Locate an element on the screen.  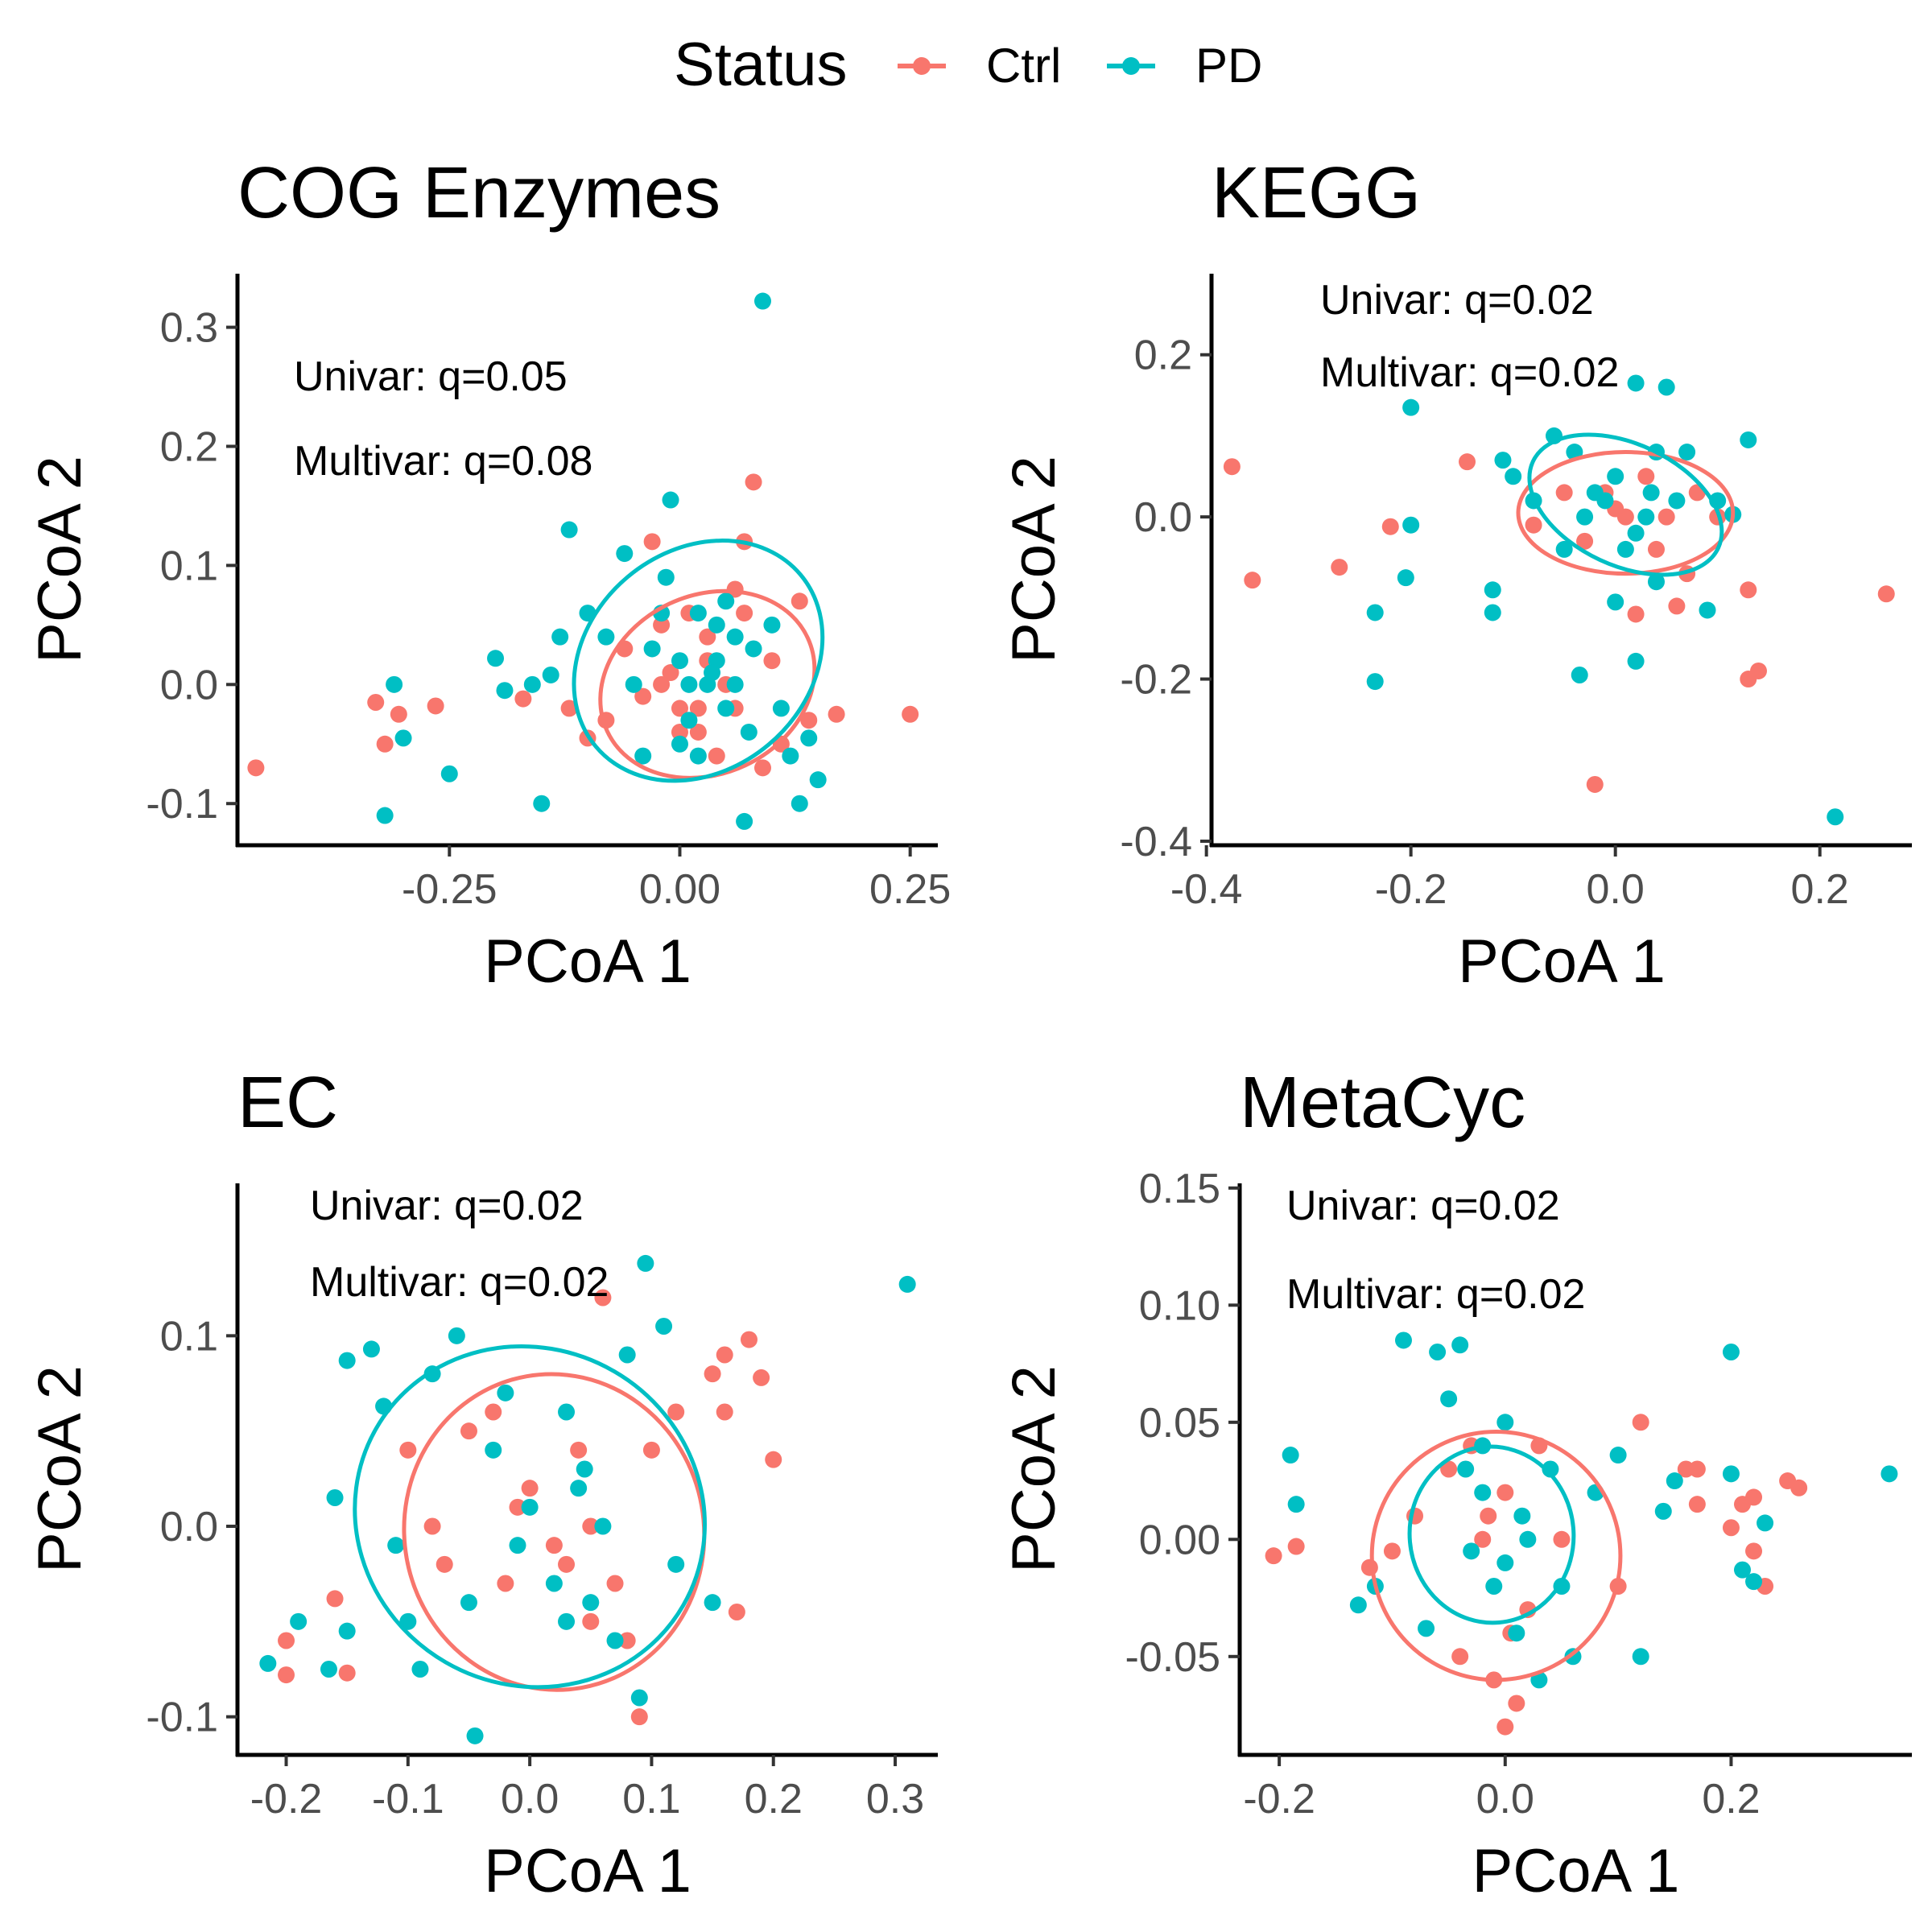
x-tick-label: 0.0 is located at coordinates (1616, 889).